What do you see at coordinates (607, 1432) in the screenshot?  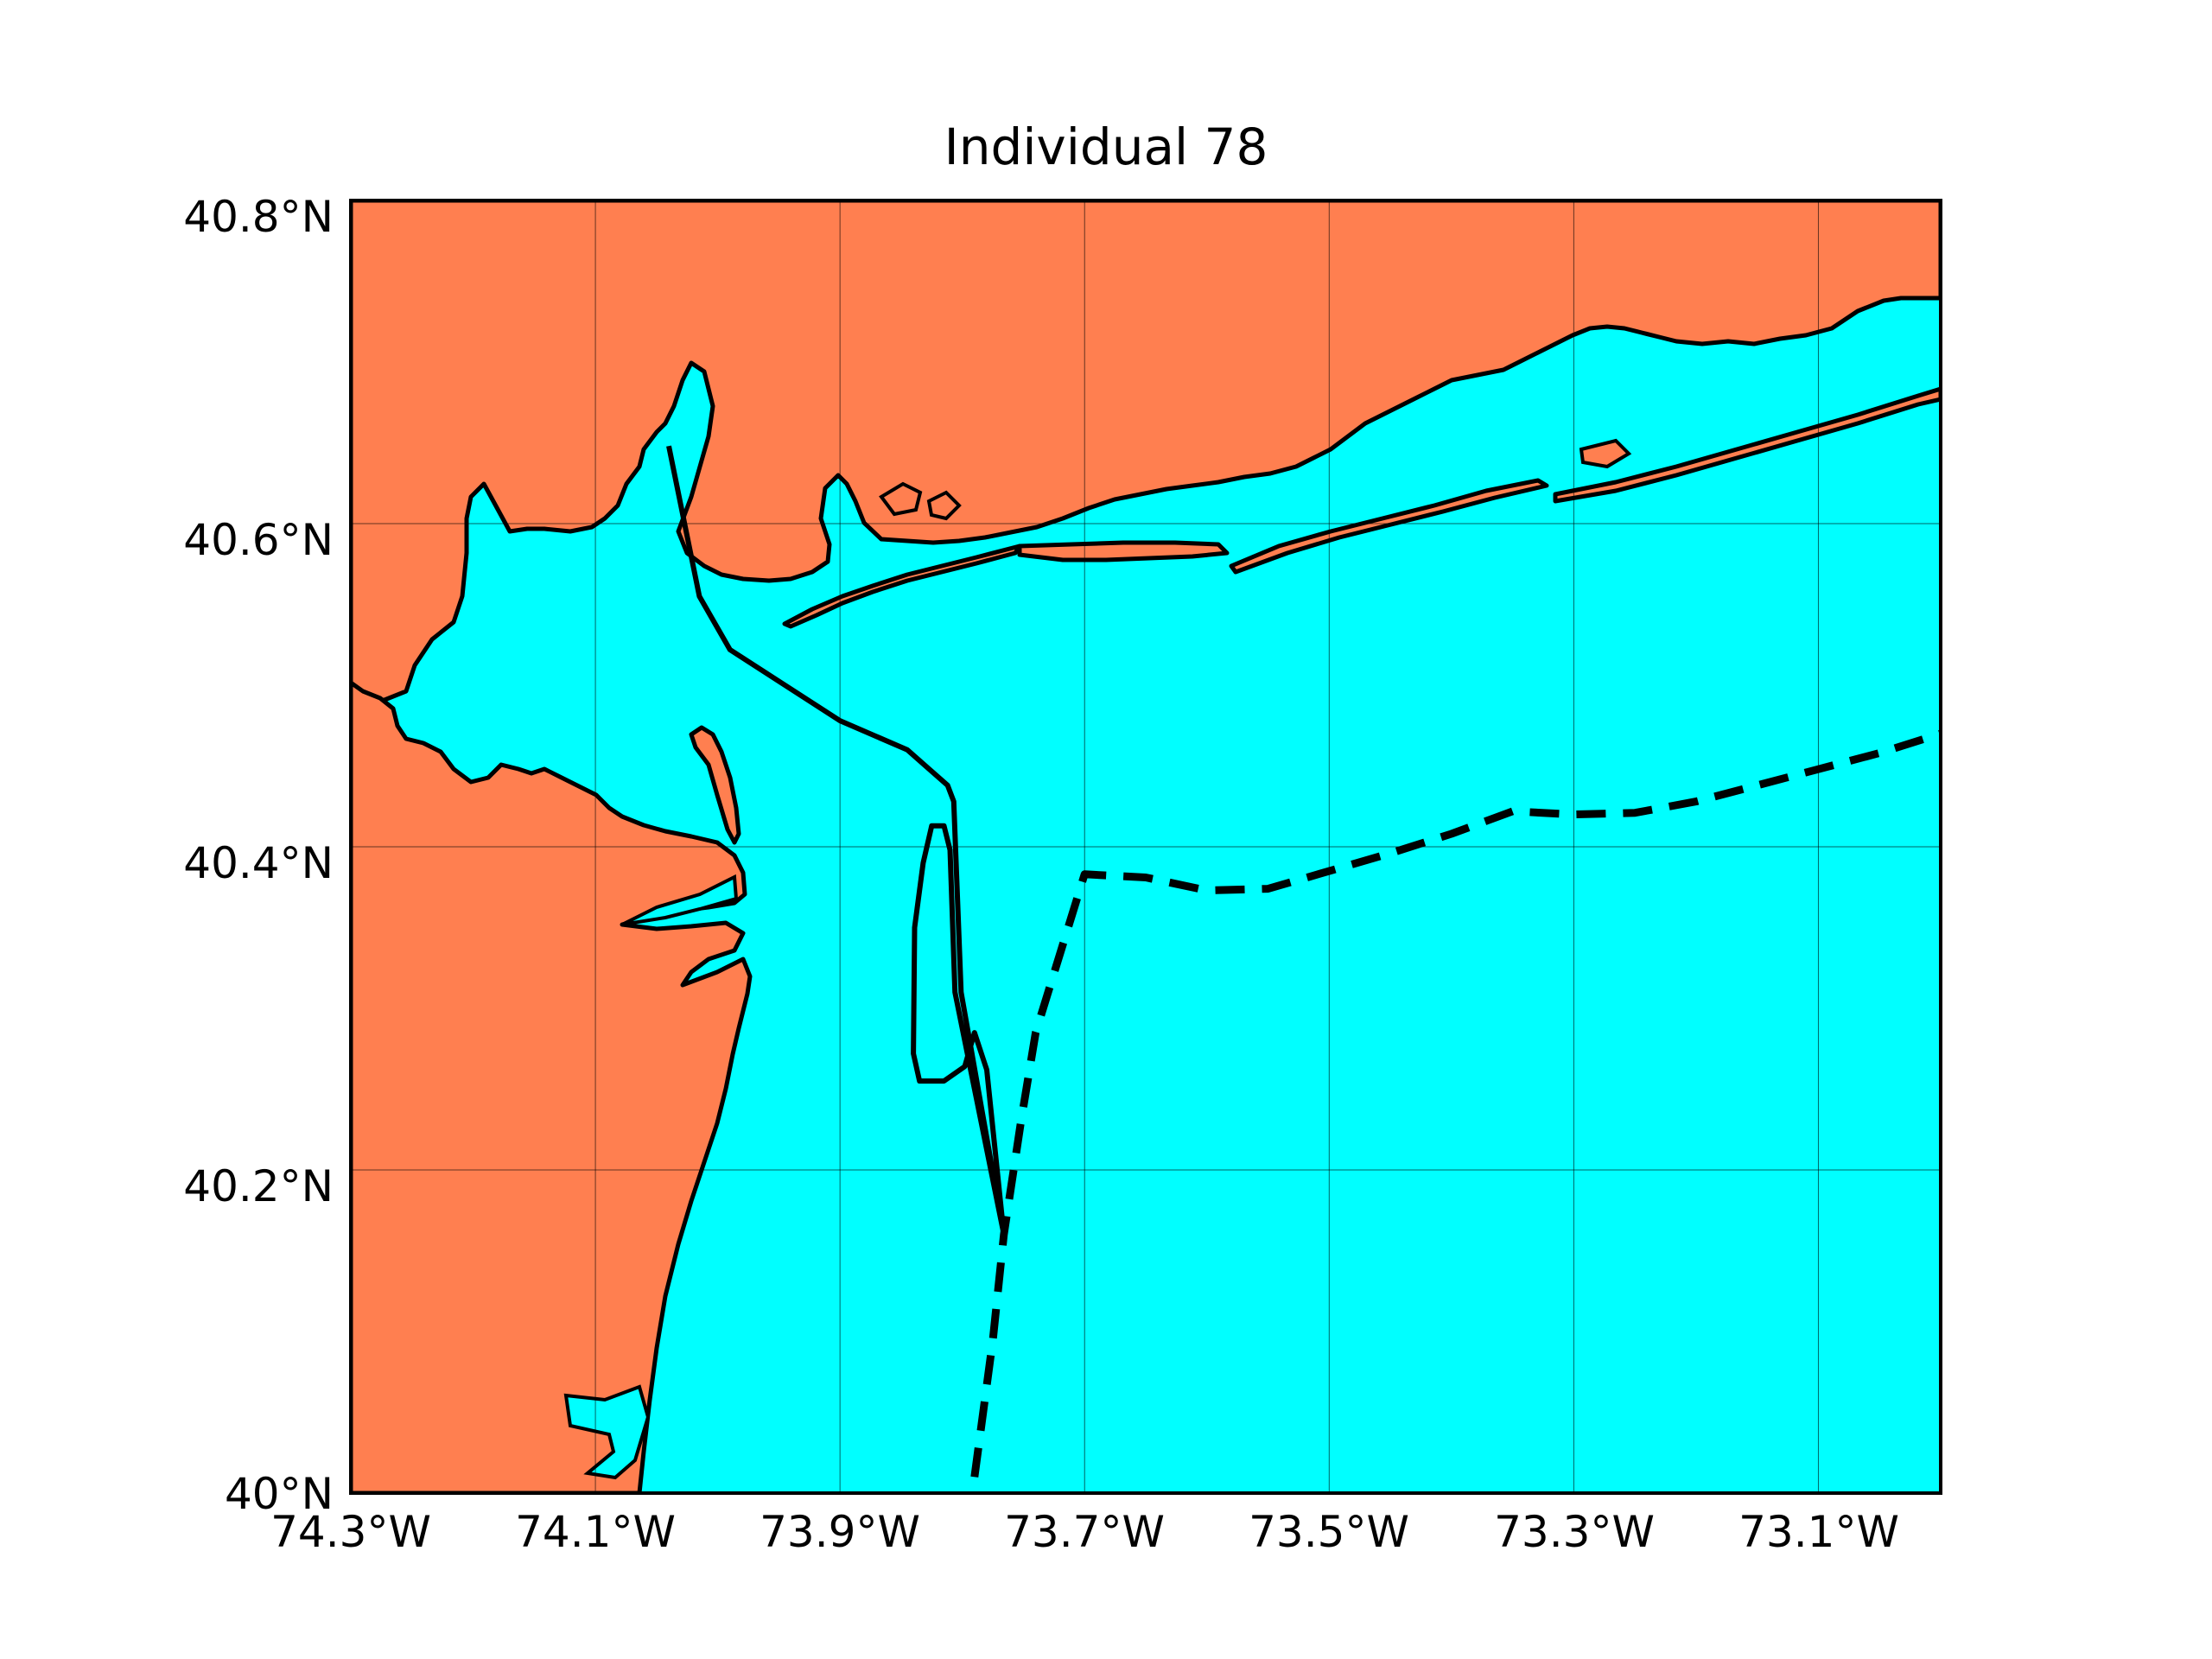 I see `water-lagoon-south` at bounding box center [607, 1432].